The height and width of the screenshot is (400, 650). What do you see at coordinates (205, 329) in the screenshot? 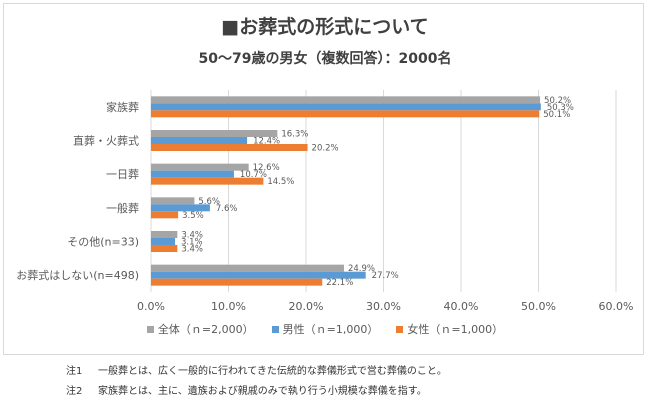
I see `legend-label: 全体（ｎ=2,000）` at bounding box center [205, 329].